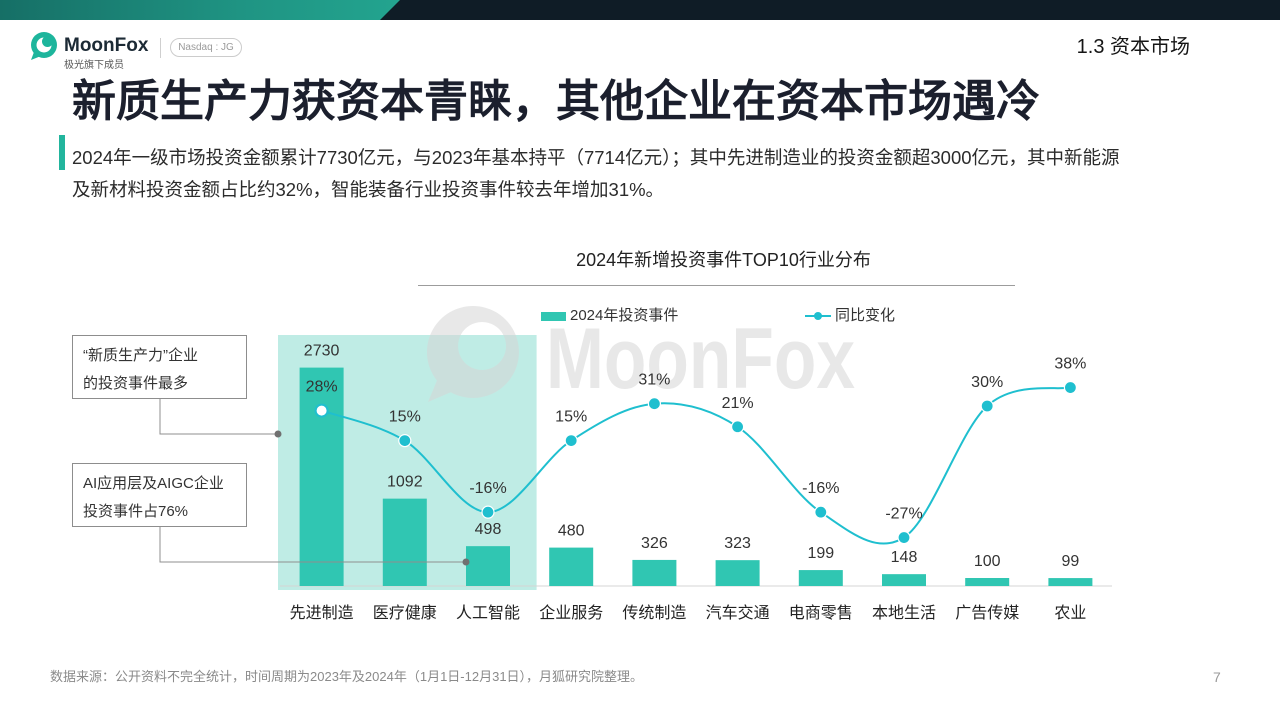  I want to click on chart-title: 2024年新增投资事件TOP10行业分布, so click(723, 260).